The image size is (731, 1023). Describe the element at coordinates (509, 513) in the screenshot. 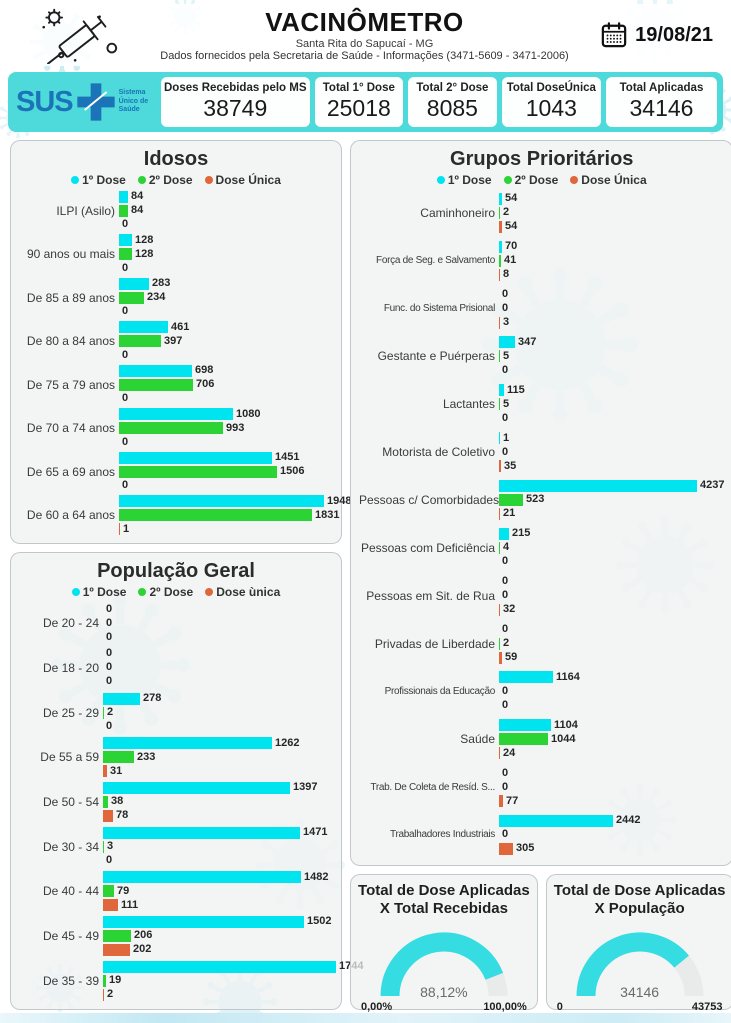

I see `value-label: 21` at that location.